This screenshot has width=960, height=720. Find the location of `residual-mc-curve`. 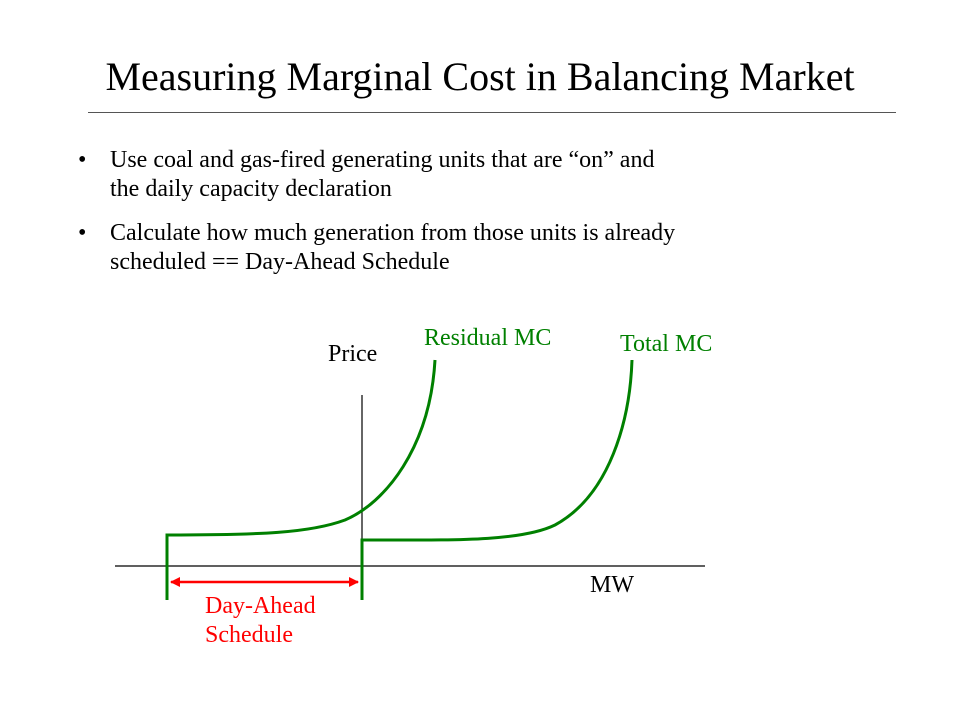

residual-mc-curve is located at coordinates (301, 479).